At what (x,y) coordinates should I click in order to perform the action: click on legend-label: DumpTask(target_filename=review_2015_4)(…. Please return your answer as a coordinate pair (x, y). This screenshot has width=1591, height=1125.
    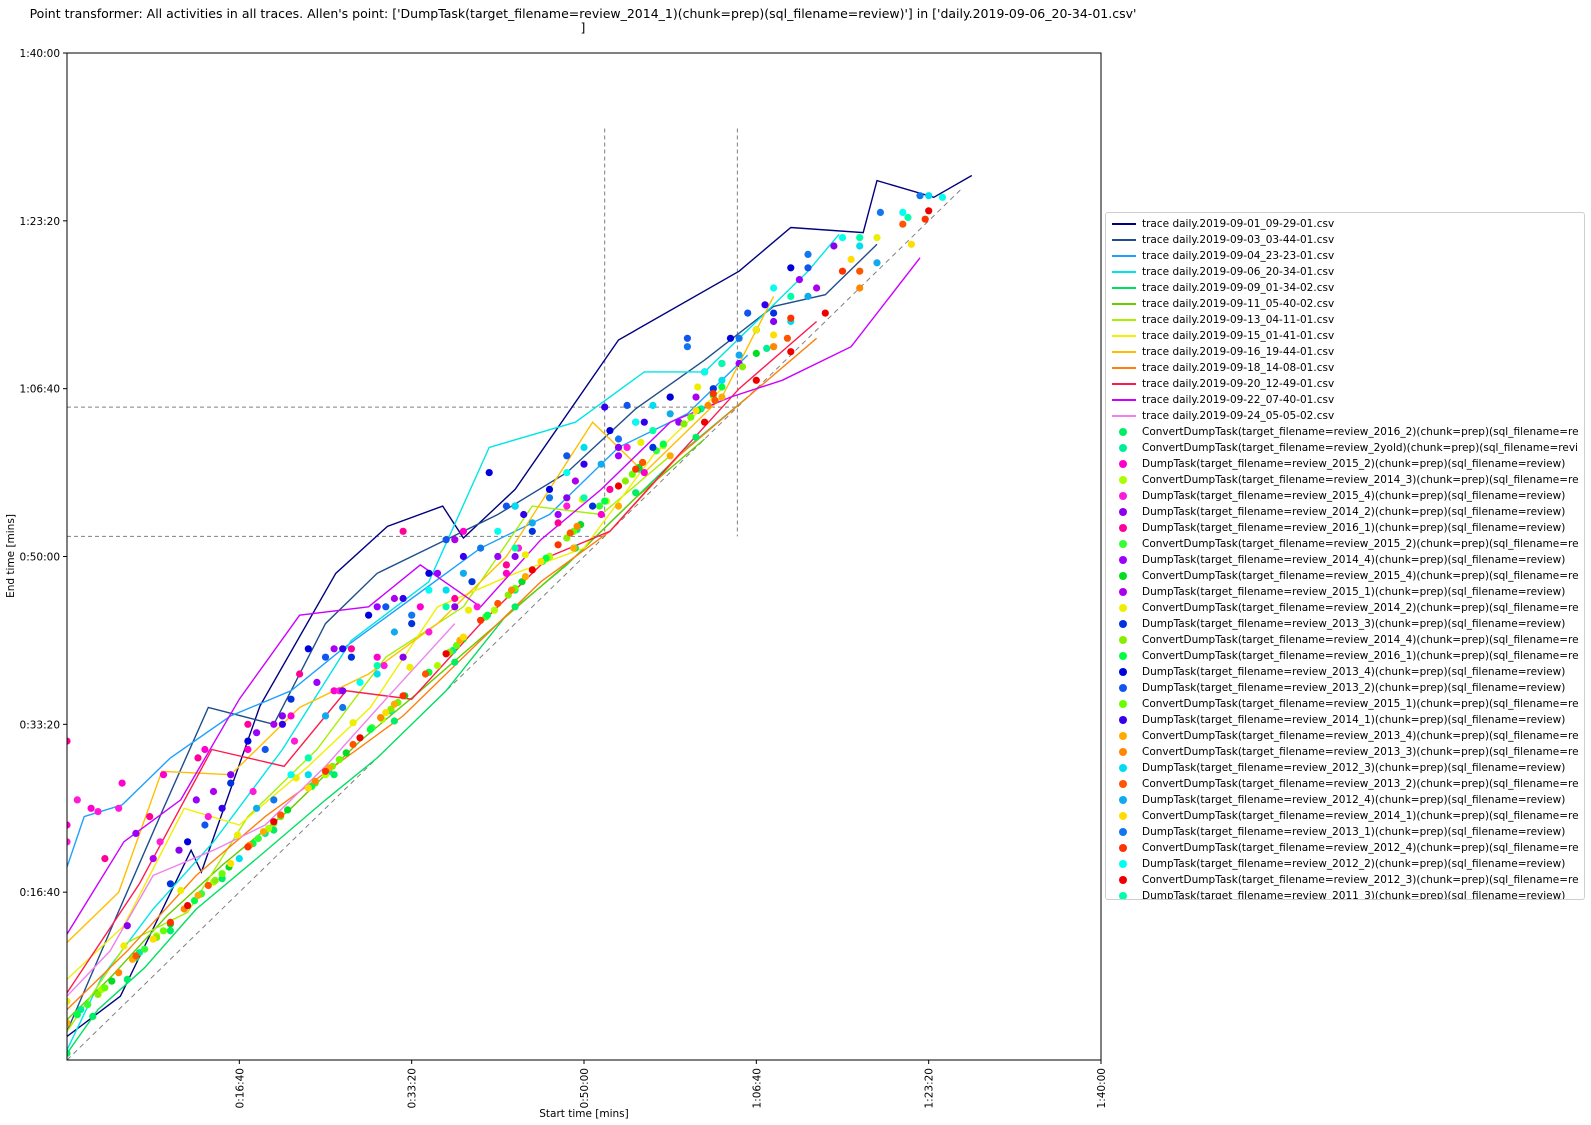
    Looking at the image, I should click on (1354, 496).